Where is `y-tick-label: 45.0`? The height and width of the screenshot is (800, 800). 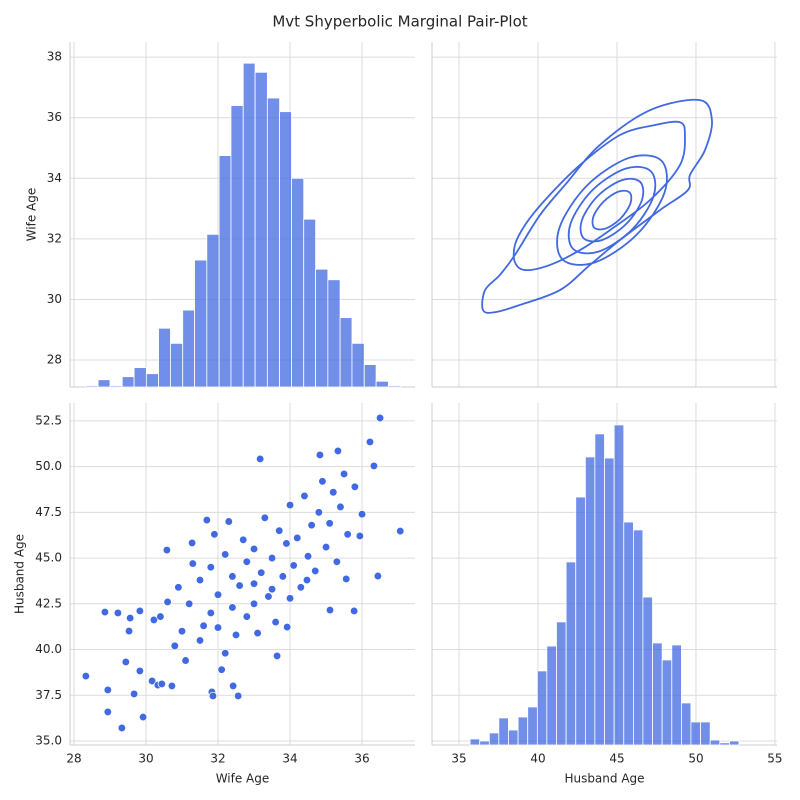 y-tick-label: 45.0 is located at coordinates (48, 558).